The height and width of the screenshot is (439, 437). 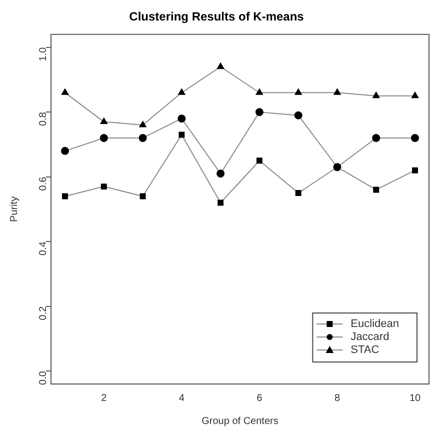 I want to click on y-tick-label: 1.0, so click(x=43, y=54).